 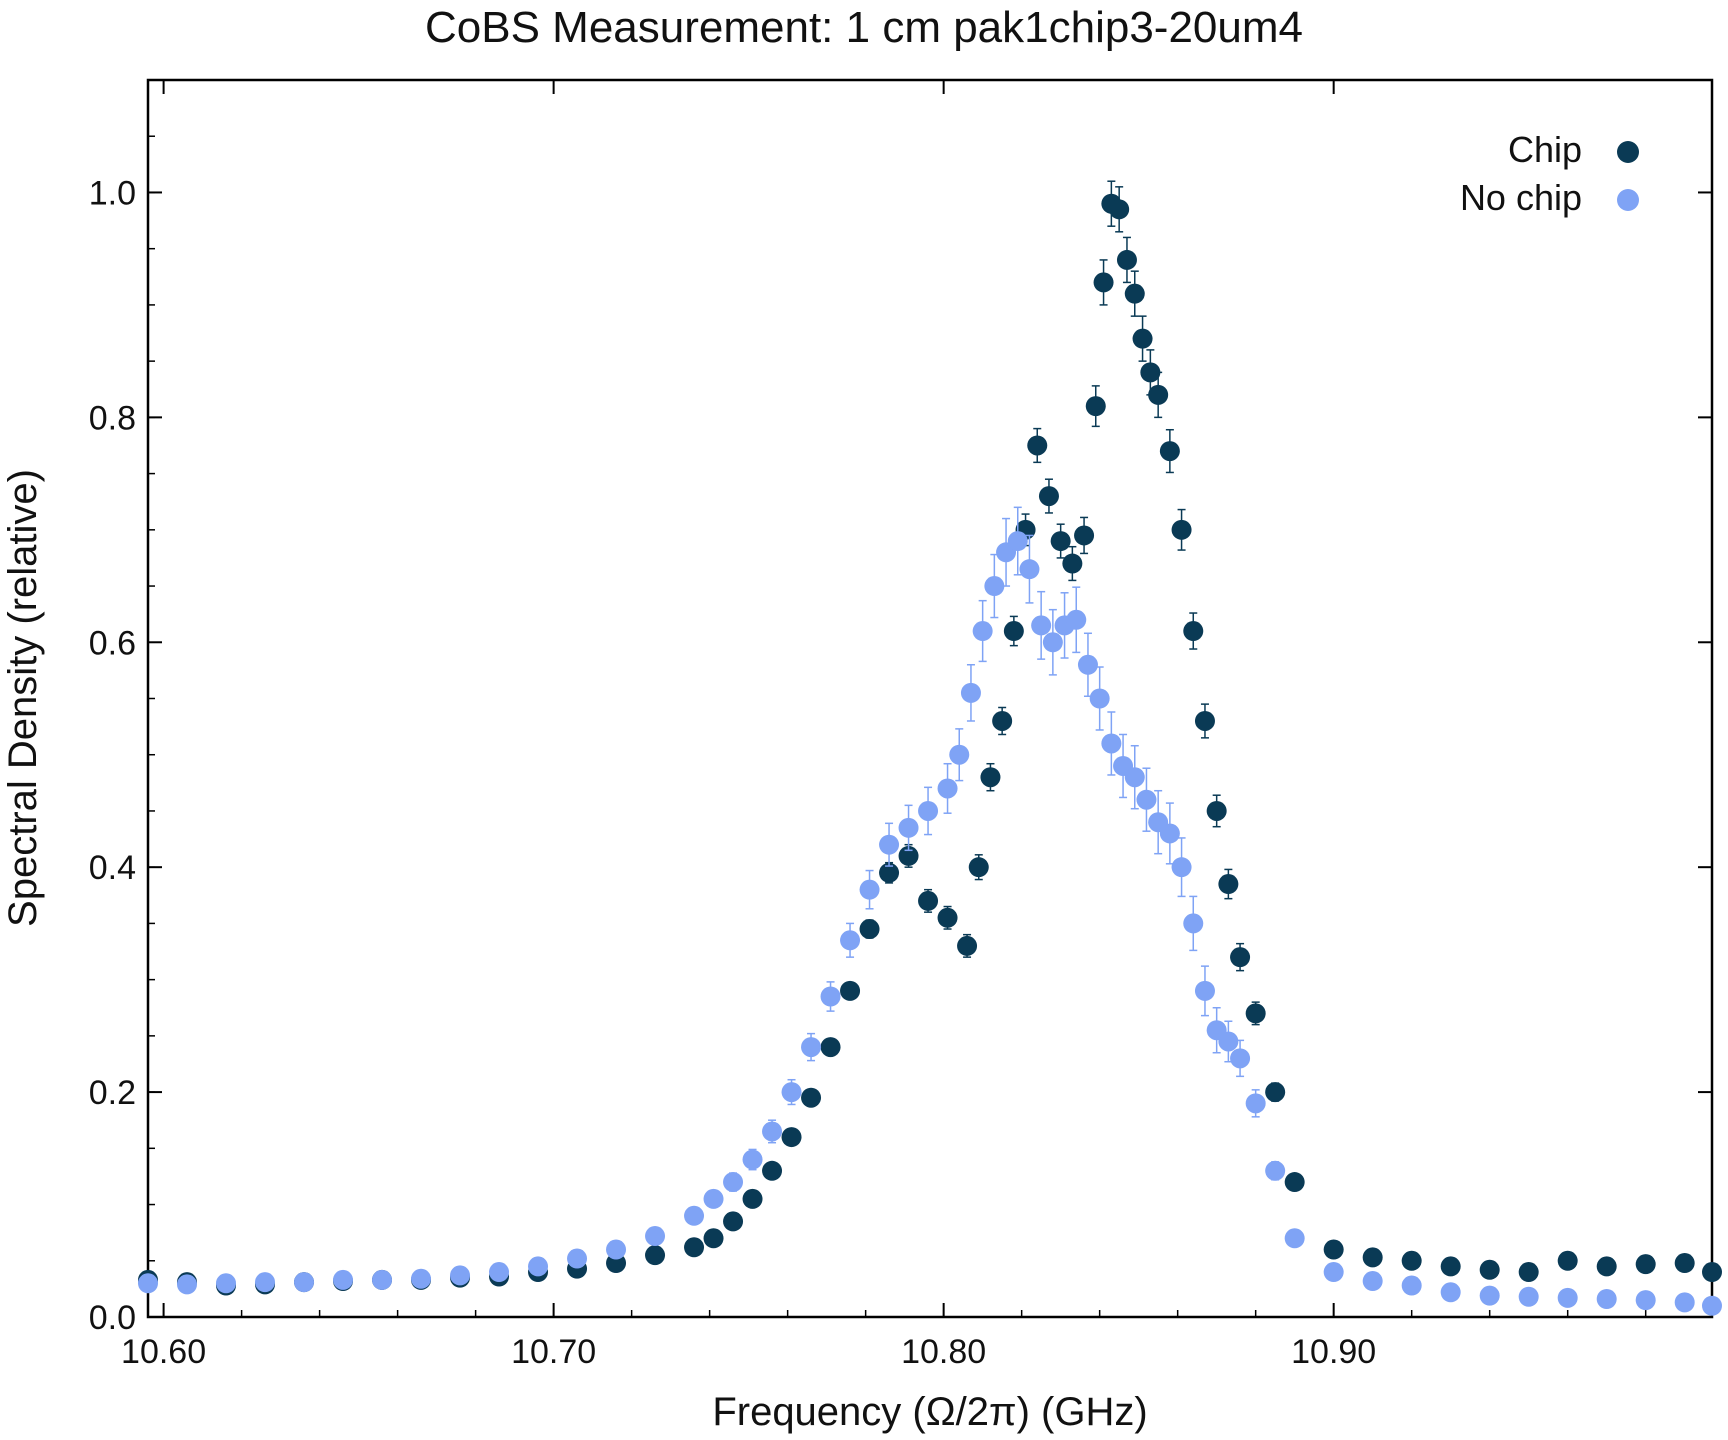 I want to click on x-tick-label: 10.70, so click(x=553, y=1352).